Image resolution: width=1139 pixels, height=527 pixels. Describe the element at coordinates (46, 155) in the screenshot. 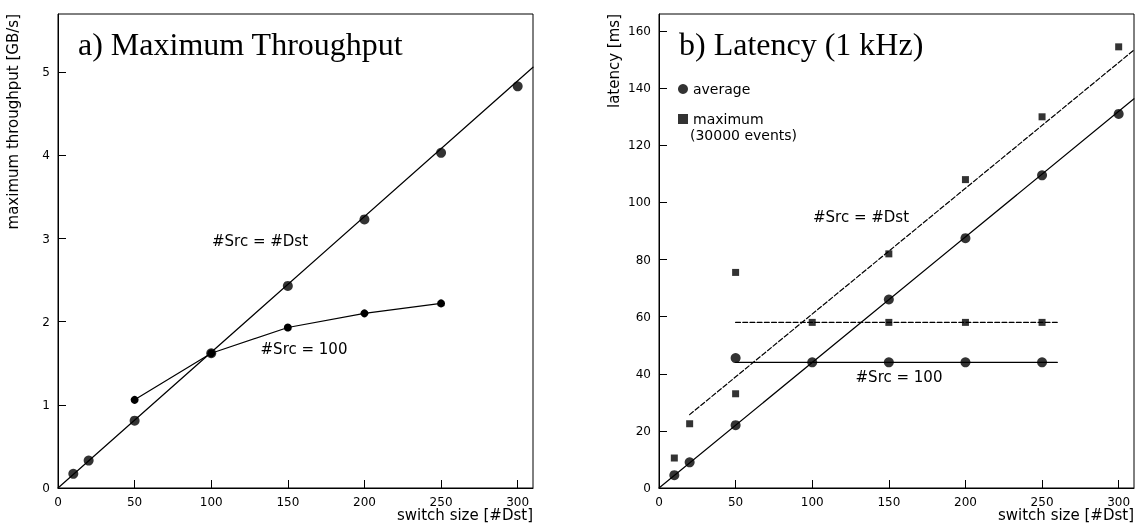

I see `y-tick-label: 4` at that location.